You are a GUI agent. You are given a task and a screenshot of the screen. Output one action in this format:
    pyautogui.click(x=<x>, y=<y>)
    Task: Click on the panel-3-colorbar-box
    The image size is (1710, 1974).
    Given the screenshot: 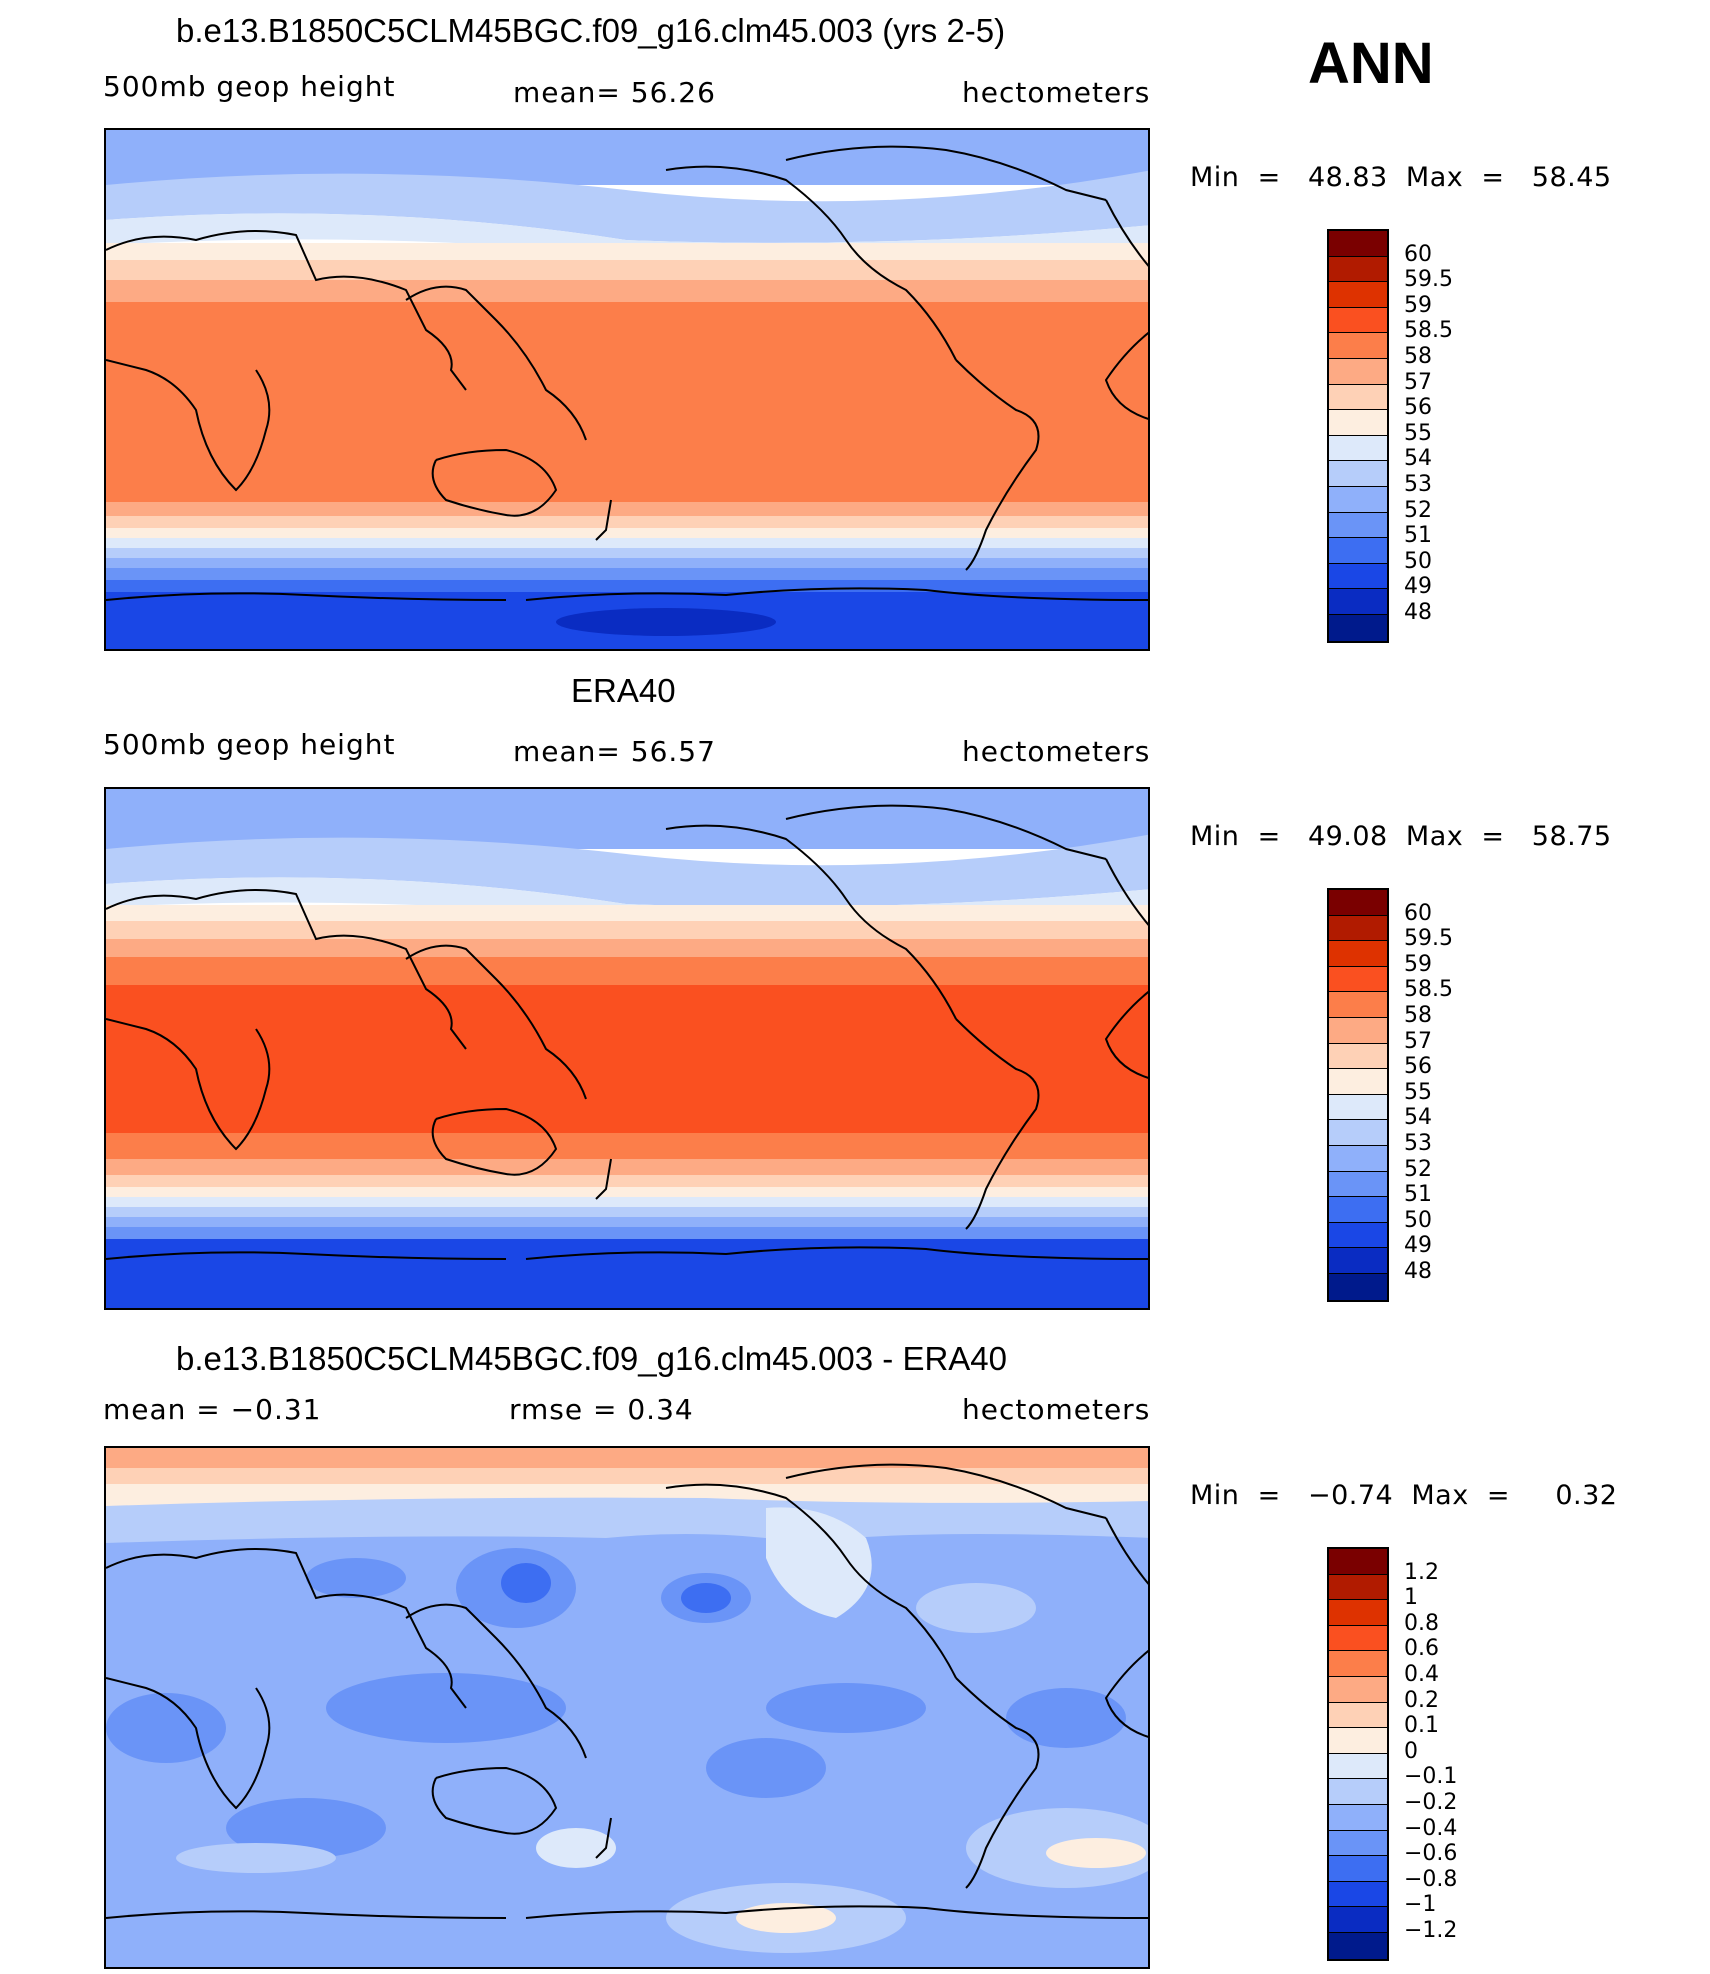 What is the action you would take?
    pyautogui.click(x=1358, y=1754)
    